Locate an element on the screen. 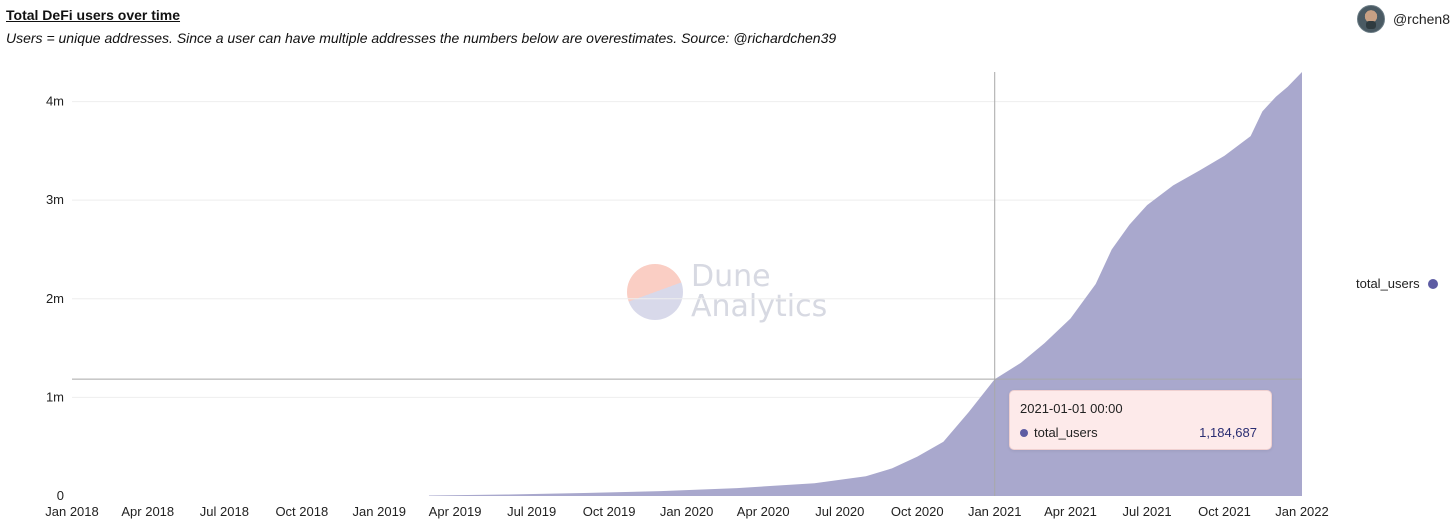  watermark-line1: Dune is located at coordinates (731, 276).